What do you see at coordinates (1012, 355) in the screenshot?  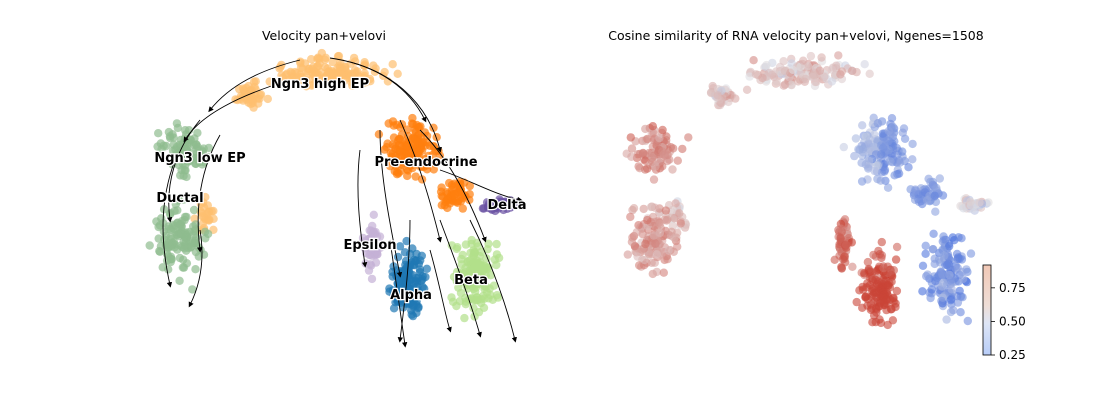 I see `colorbar-tick-label: 0.25` at bounding box center [1012, 355].